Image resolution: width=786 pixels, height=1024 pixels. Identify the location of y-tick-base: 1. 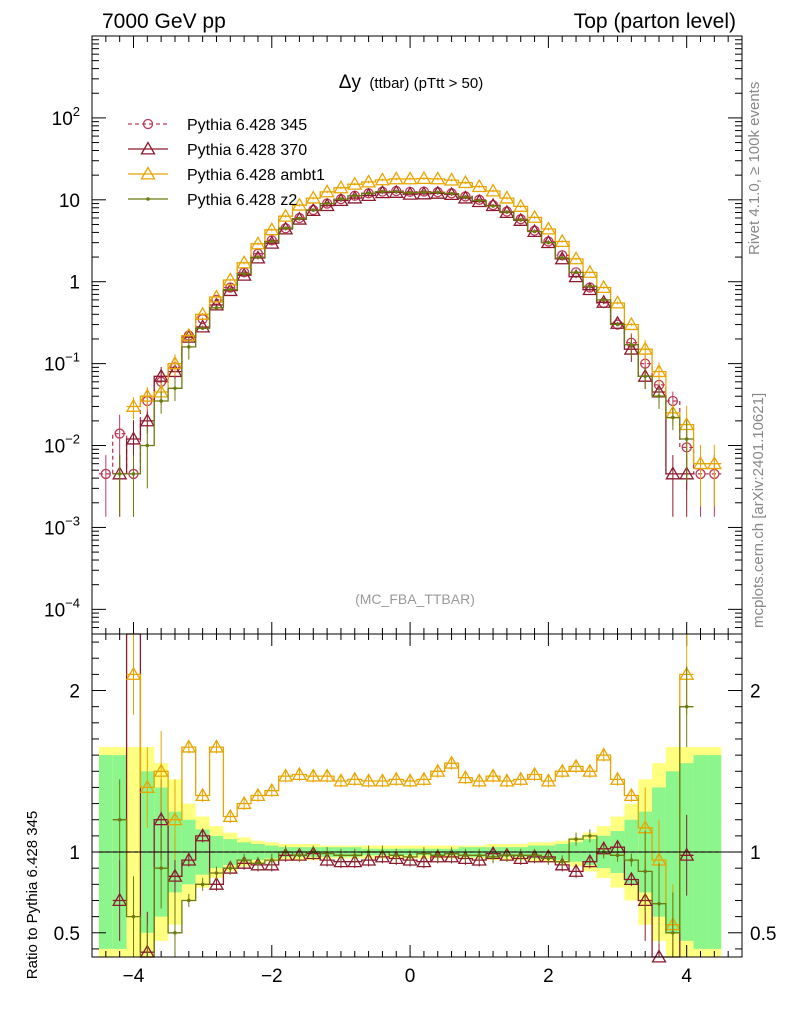
(74, 283).